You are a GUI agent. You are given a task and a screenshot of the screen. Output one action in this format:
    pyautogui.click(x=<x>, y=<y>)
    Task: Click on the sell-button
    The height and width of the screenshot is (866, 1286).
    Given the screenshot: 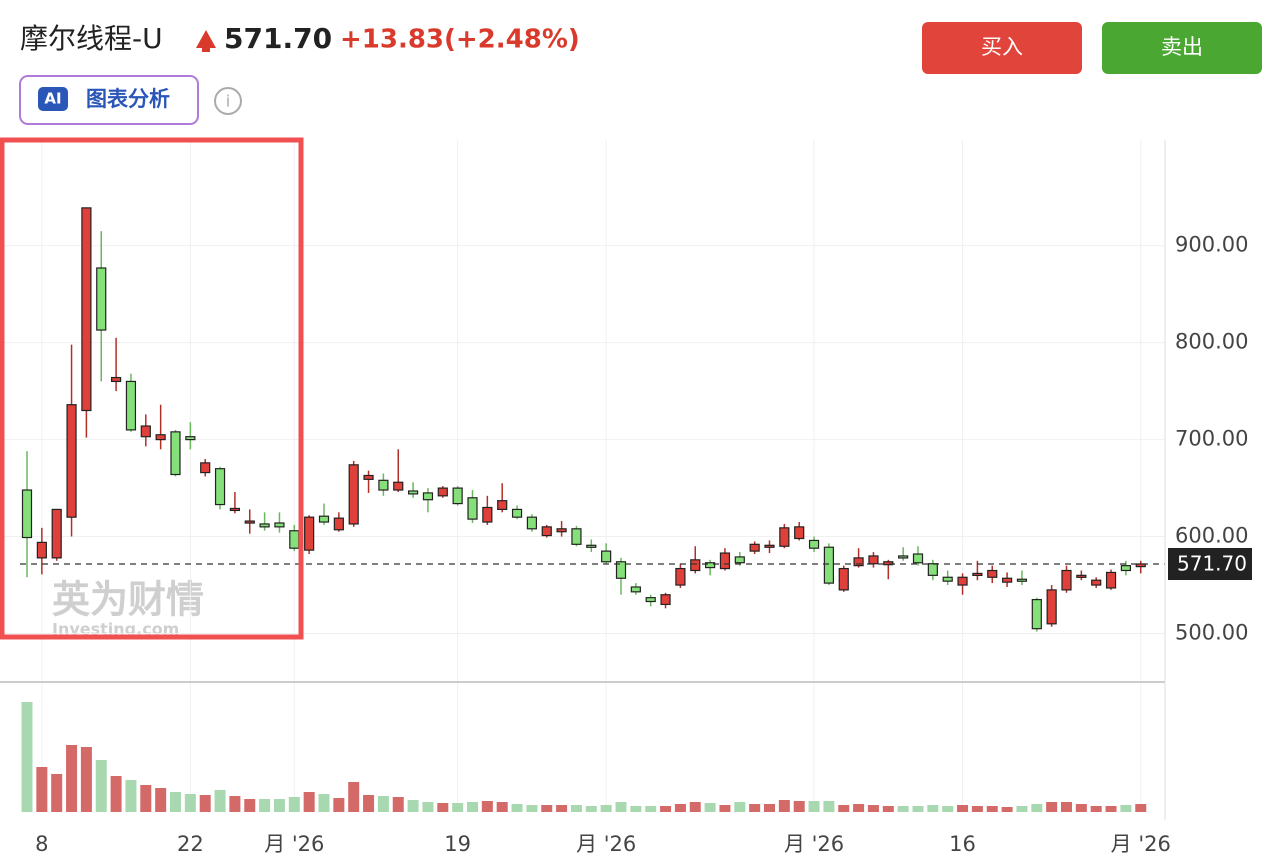 What is the action you would take?
    pyautogui.click(x=1182, y=48)
    